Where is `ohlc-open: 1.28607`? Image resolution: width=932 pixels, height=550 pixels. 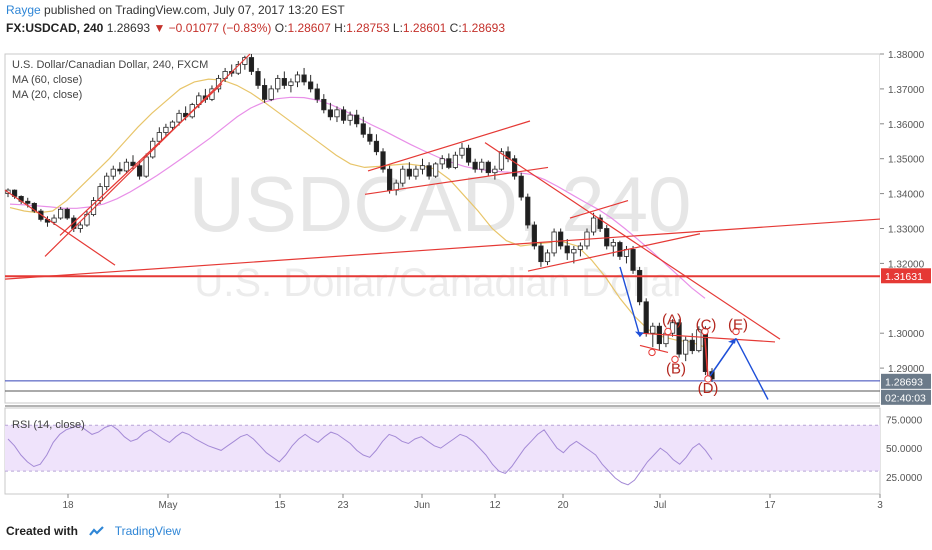
ohlc-open: 1.28607 is located at coordinates (309, 28).